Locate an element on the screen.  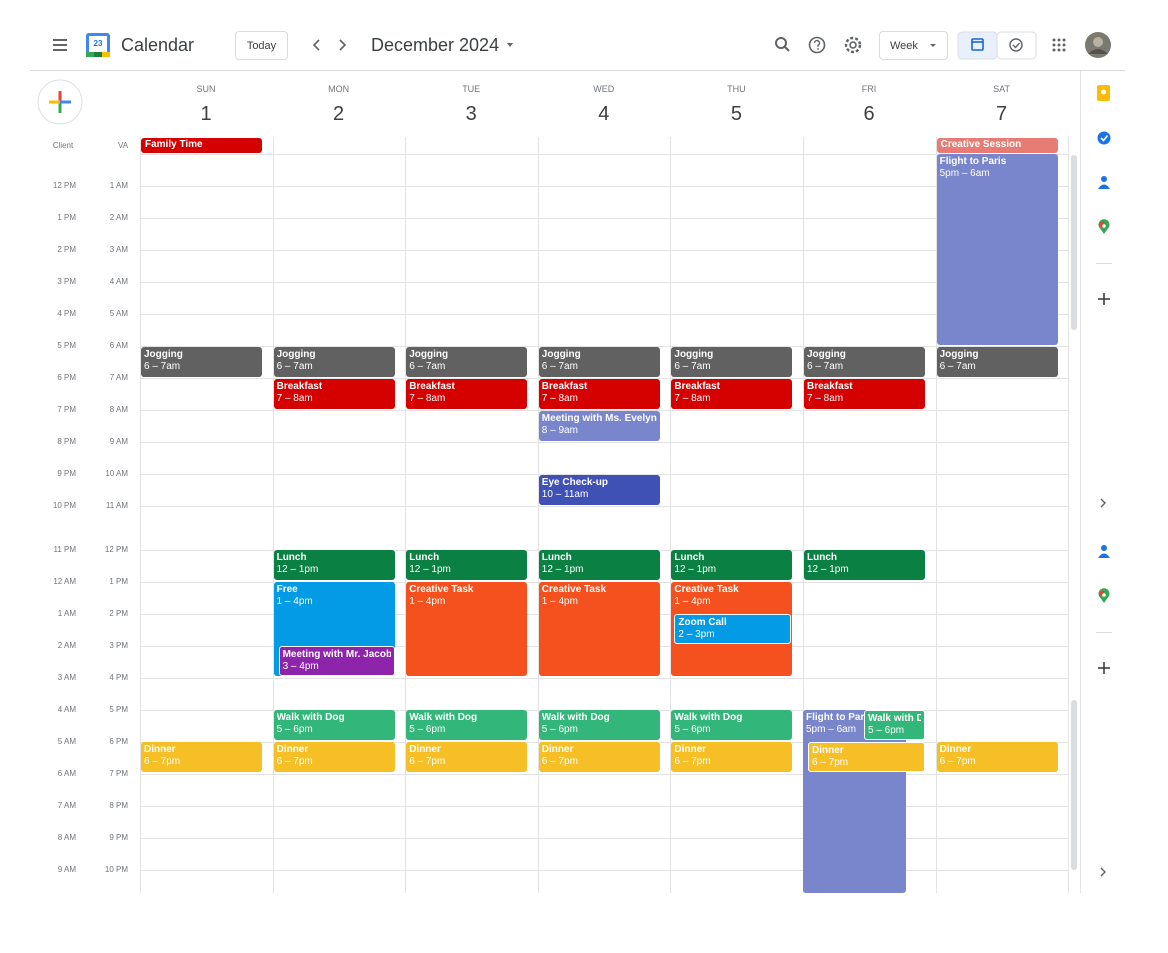
search-button is located at coordinates (782, 44).